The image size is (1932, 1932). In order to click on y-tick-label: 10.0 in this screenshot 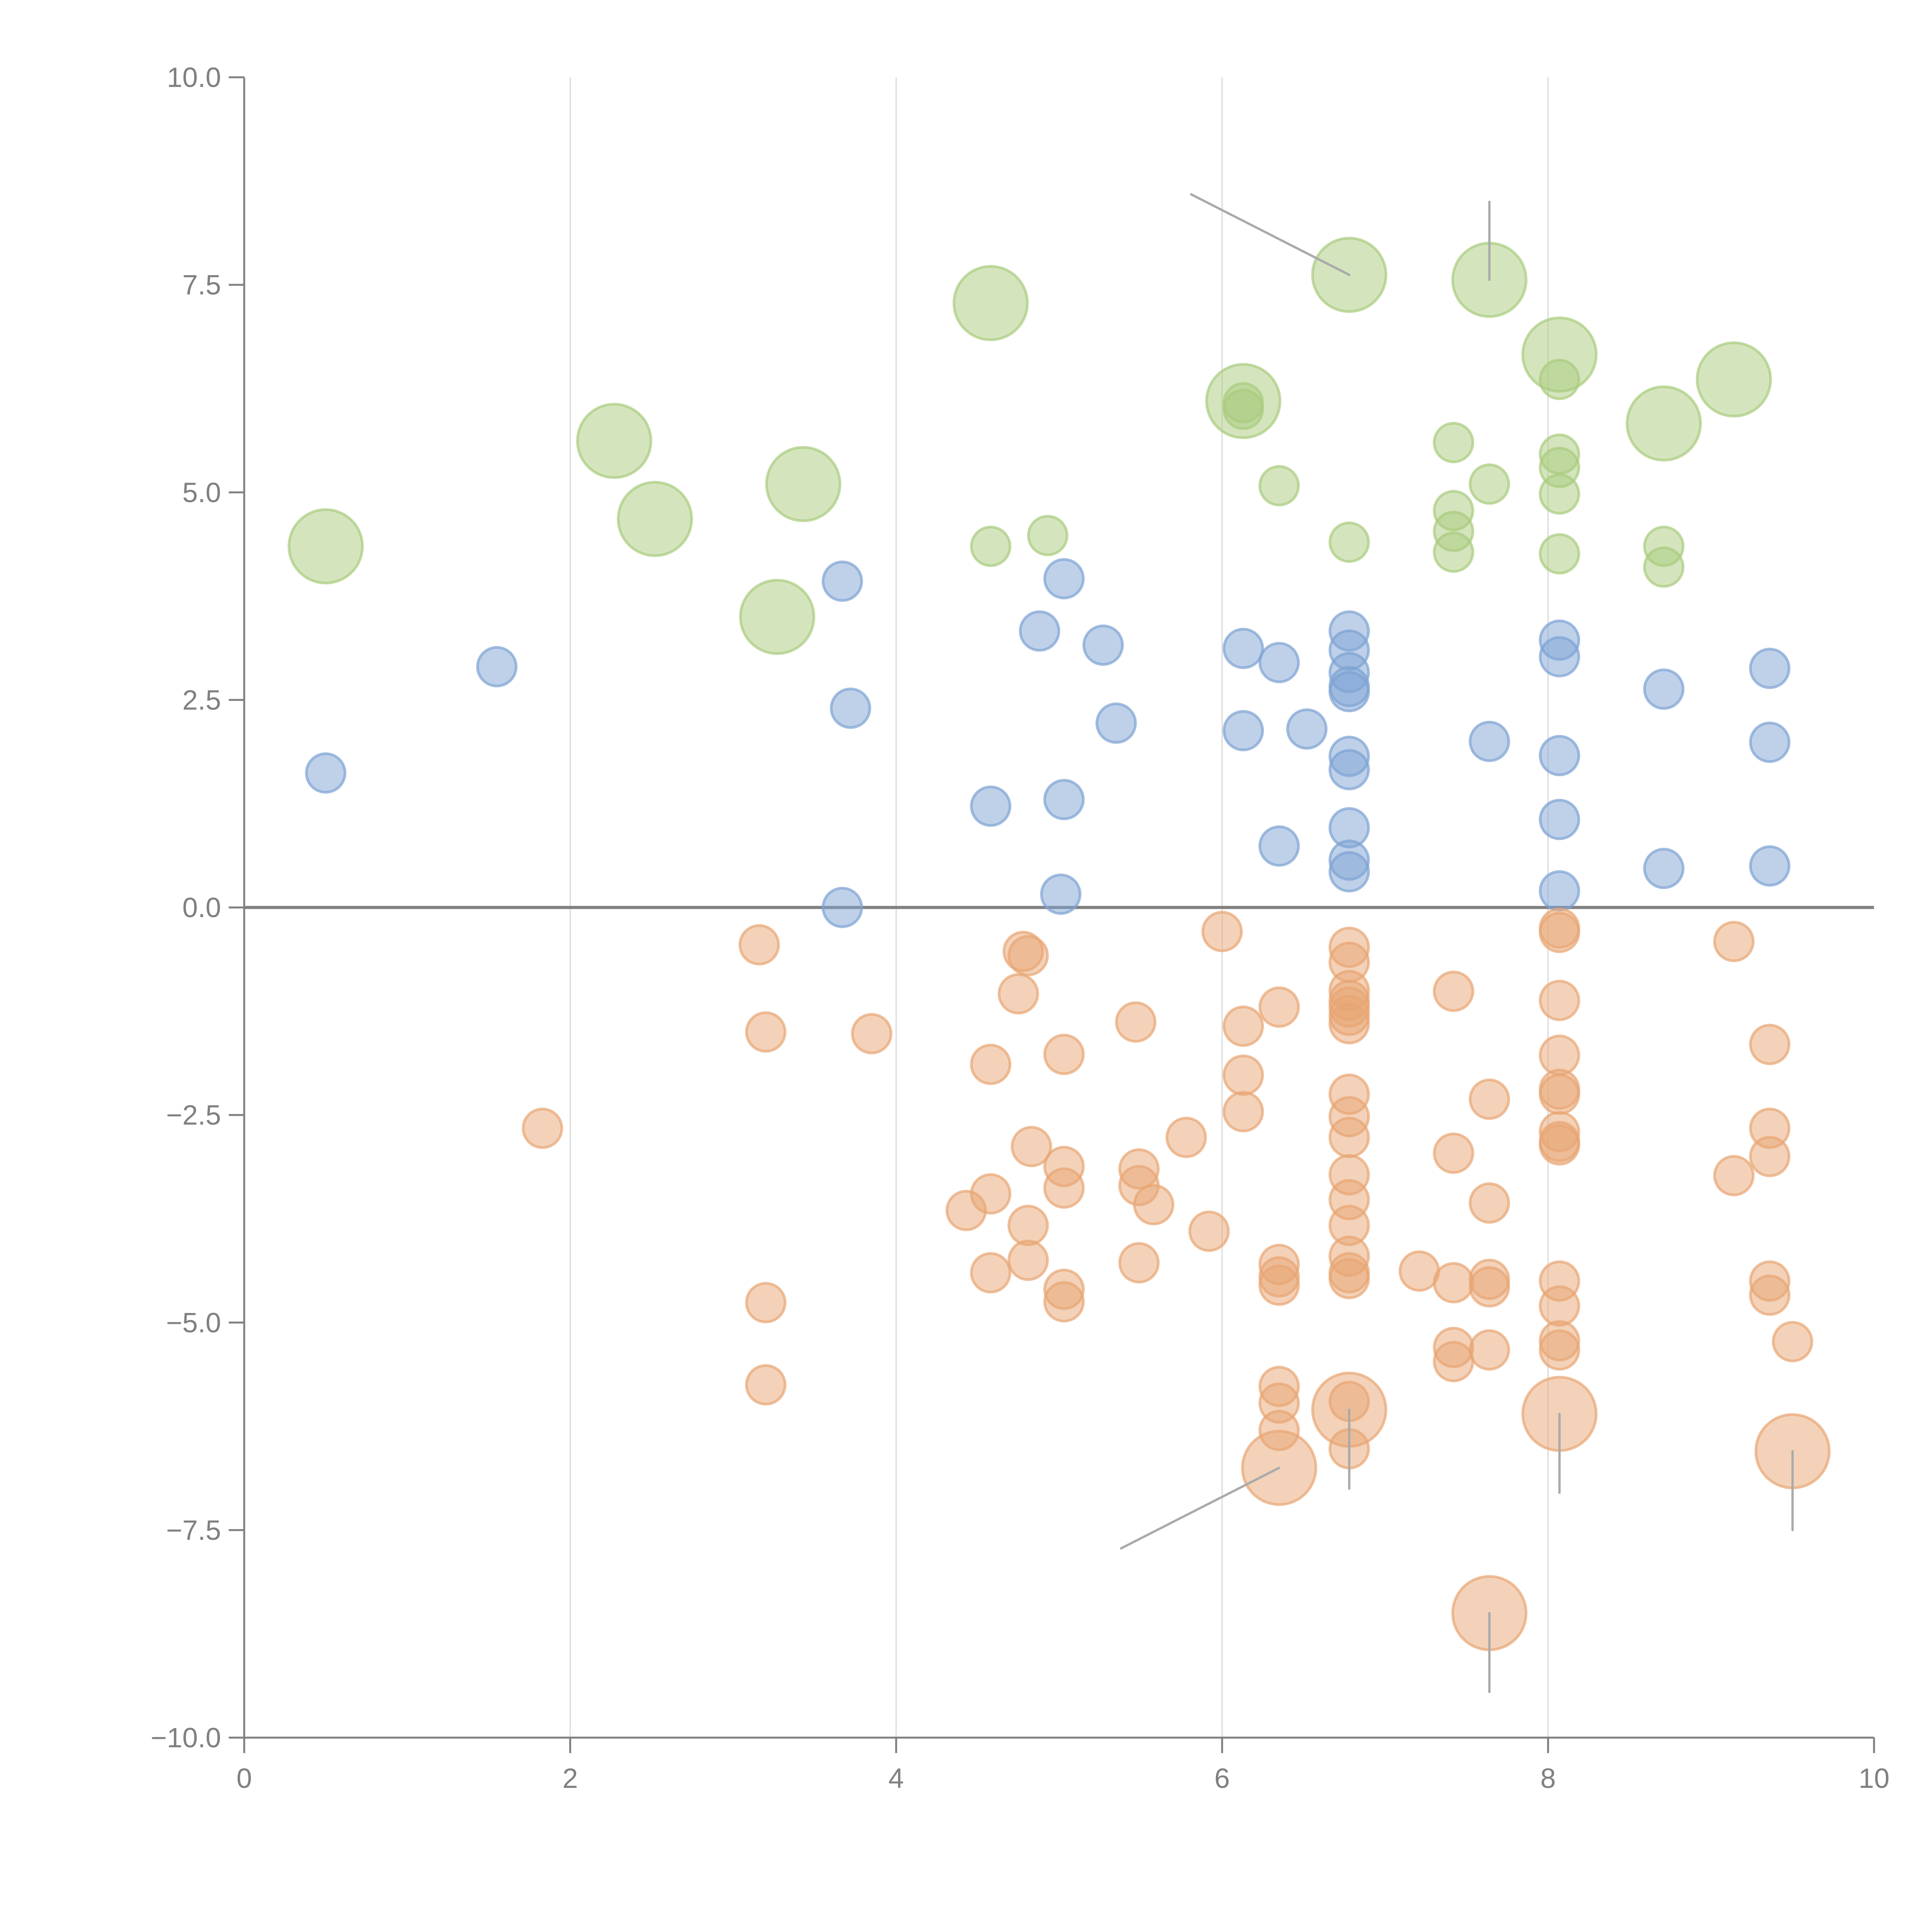, I will do `click(194, 78)`.